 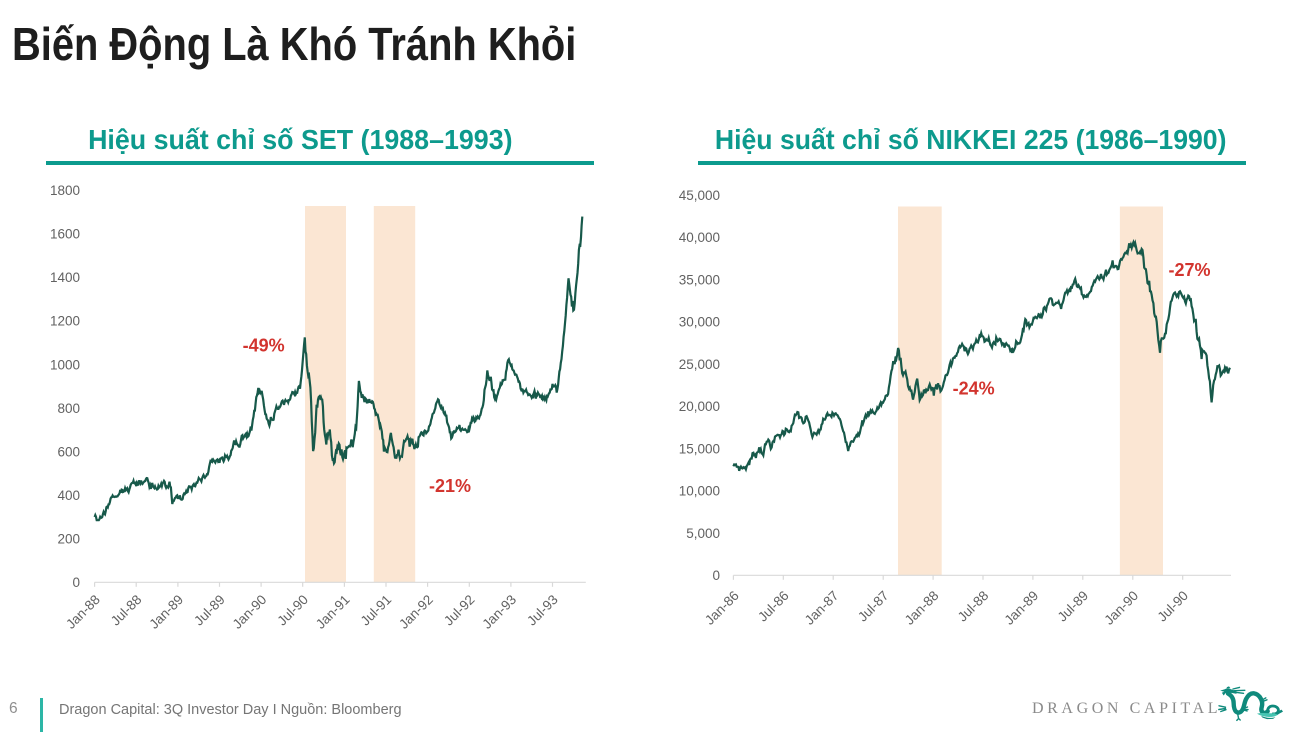 What do you see at coordinates (499, 612) in the screenshot?
I see `svg-text: Jan-93` at bounding box center [499, 612].